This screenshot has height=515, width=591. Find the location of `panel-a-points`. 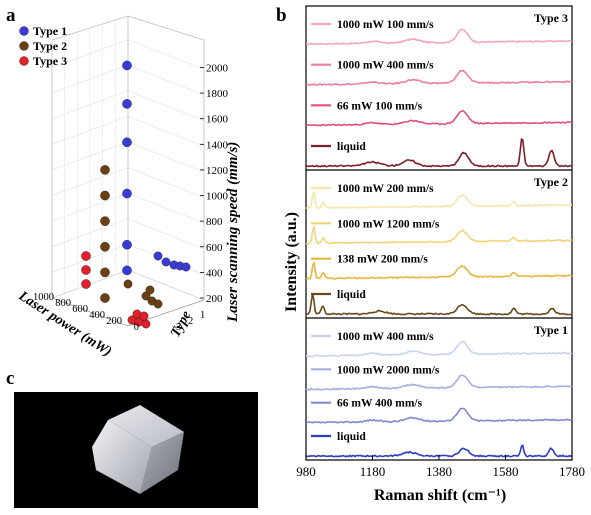

panel-a-points is located at coordinates (136, 194).